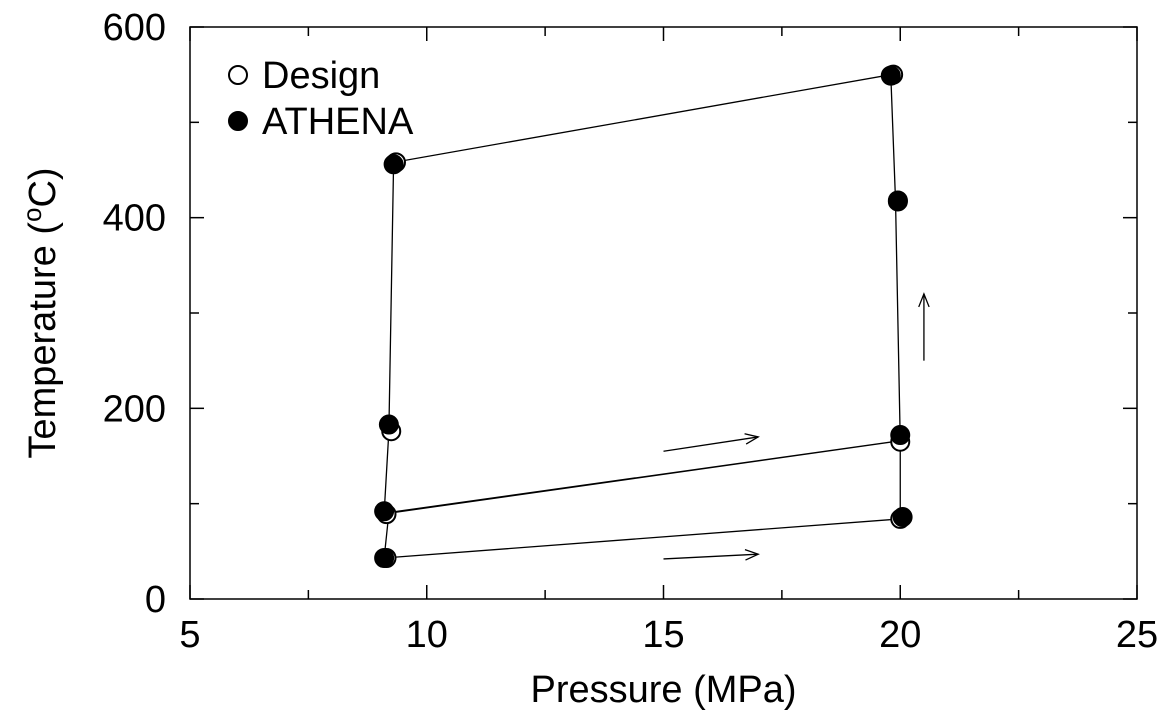  What do you see at coordinates (321, 99) in the screenshot?
I see `legend: Design ATHENA` at bounding box center [321, 99].